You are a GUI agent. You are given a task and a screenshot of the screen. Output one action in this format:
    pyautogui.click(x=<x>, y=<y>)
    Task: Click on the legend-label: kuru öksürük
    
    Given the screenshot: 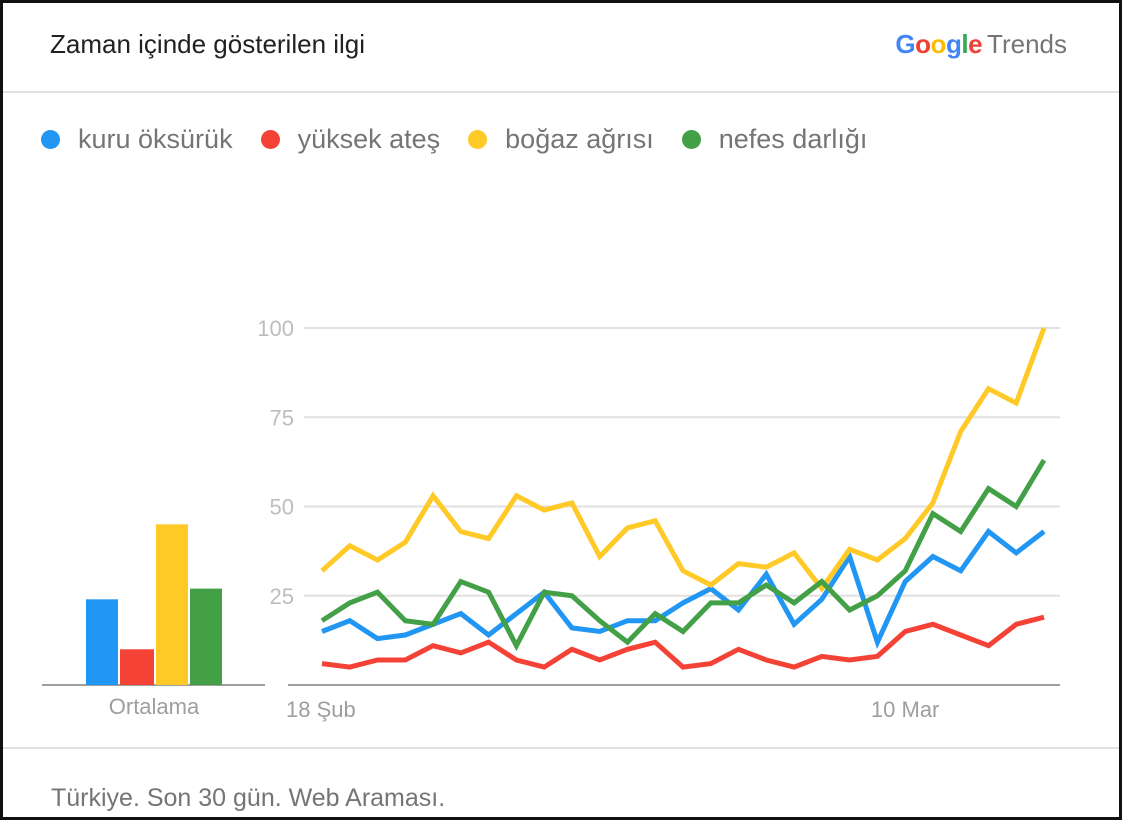 What is the action you would take?
    pyautogui.click(x=155, y=139)
    